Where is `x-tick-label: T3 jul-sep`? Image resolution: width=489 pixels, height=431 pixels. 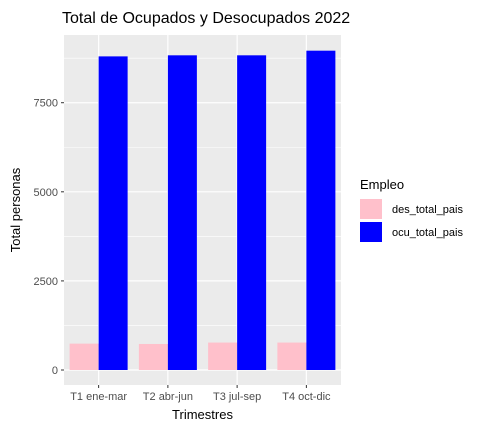
x-tick-label: T3 jul-sep is located at coordinates (237, 397).